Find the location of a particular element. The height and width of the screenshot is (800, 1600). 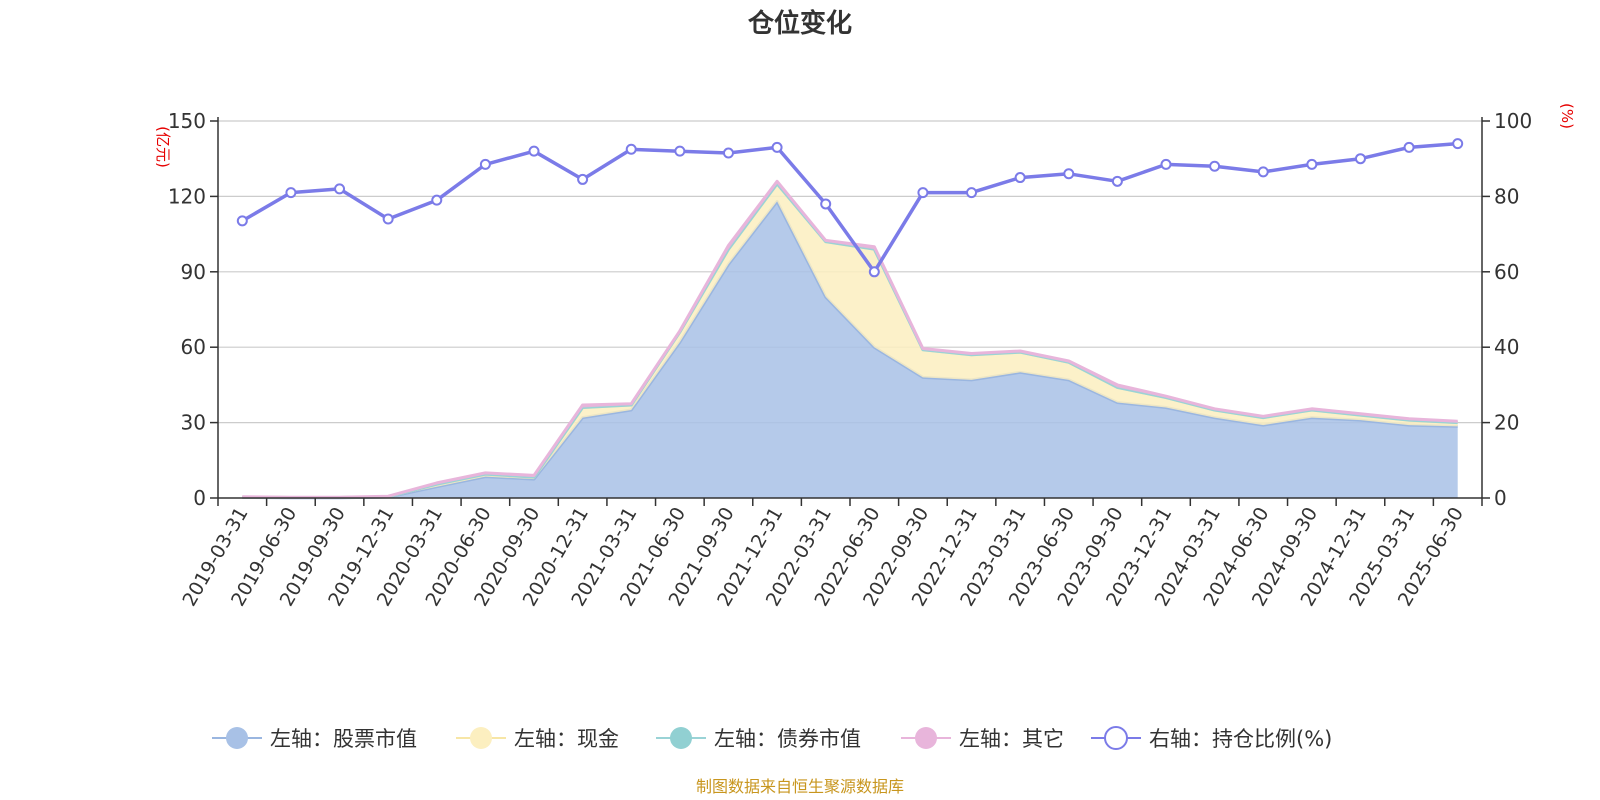

legend: 左轴：股票市值 左轴：现金 左轴：债券市值 左轴：其它 右轴：持仓比例(%) is located at coordinates (772, 738).